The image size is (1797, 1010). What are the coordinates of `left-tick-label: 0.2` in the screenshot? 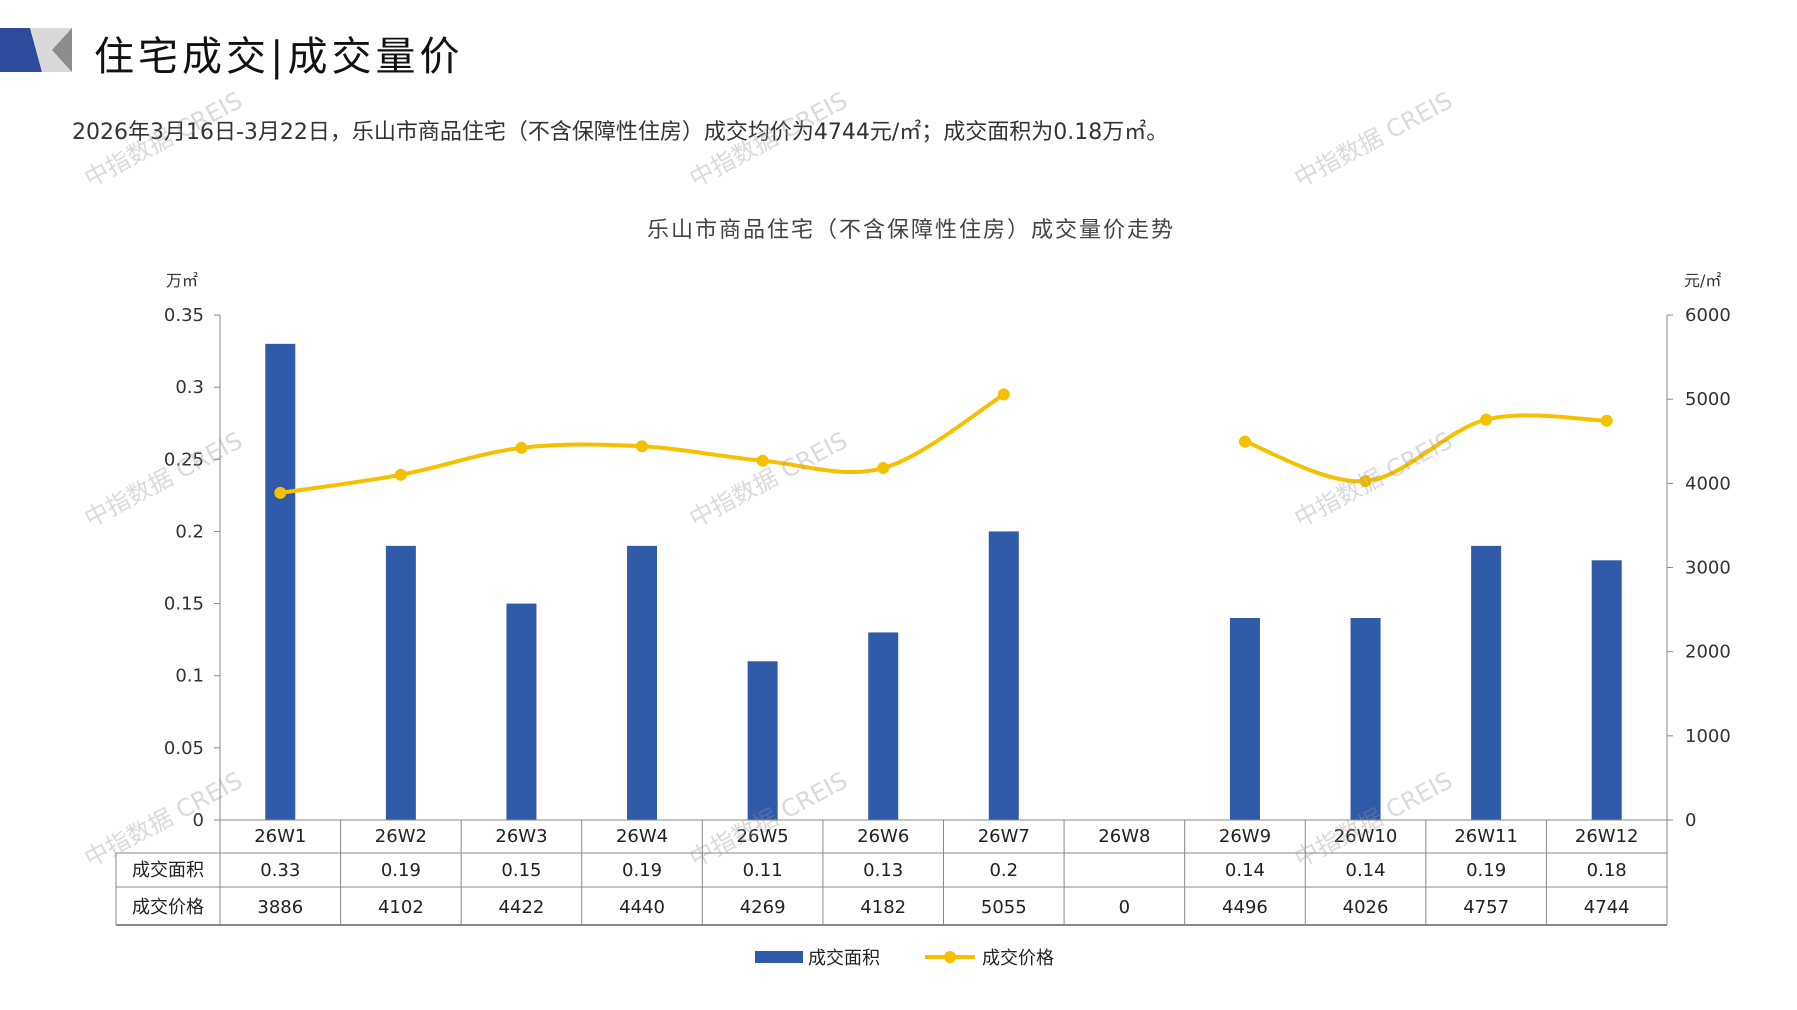 It's located at (189, 531).